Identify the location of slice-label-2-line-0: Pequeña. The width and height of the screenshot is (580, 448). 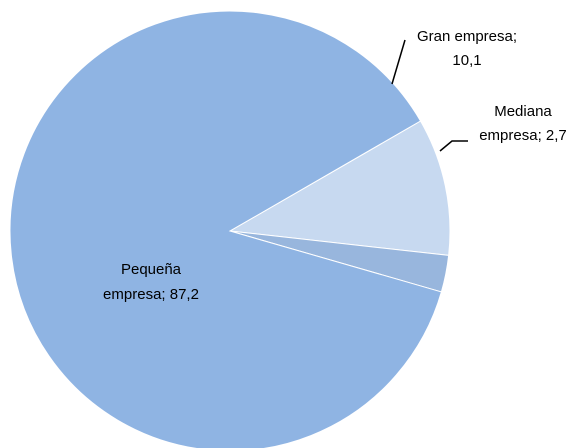
(151, 269).